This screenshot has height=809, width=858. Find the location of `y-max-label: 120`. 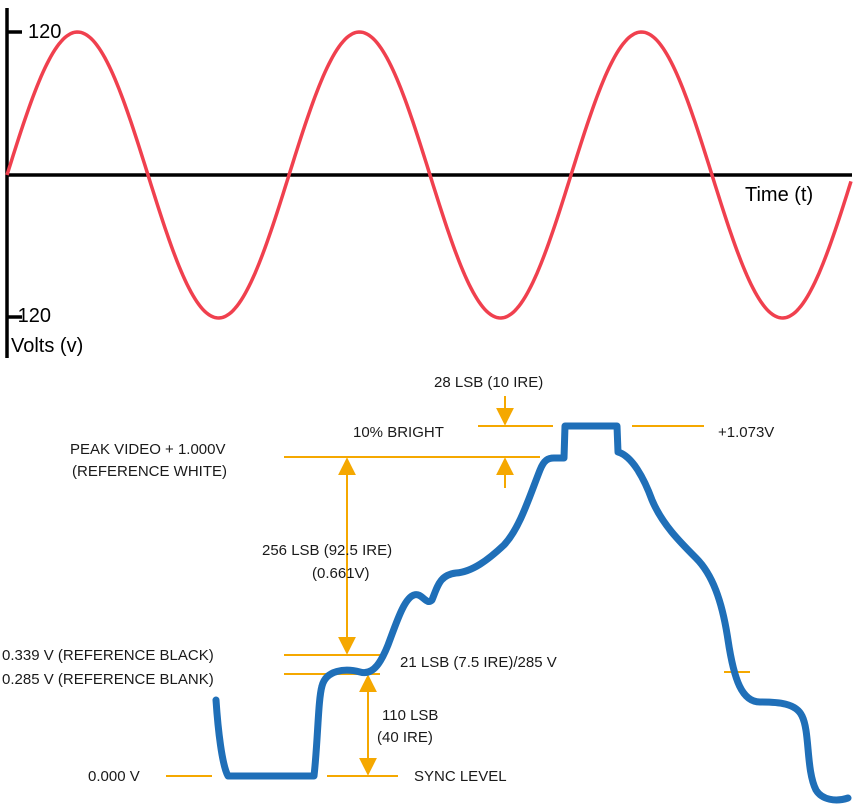

y-max-label: 120 is located at coordinates (44, 32).